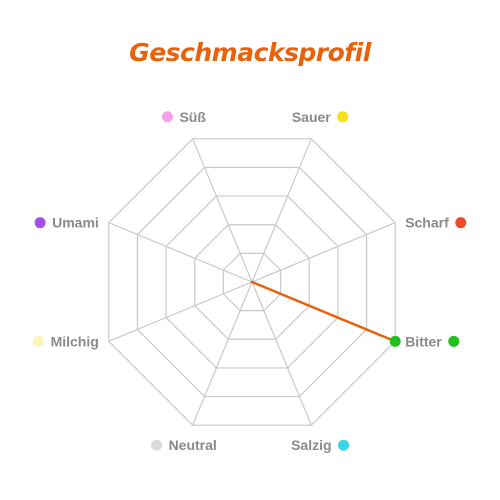 The width and height of the screenshot is (500, 500). What do you see at coordinates (75, 223) in the screenshot?
I see `axis-label: Umami` at bounding box center [75, 223].